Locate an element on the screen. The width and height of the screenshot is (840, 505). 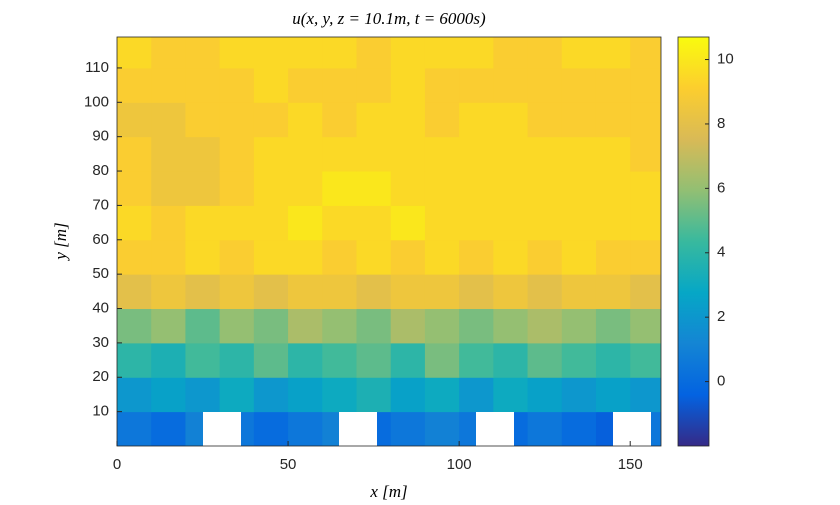
y-tick-label: 80 is located at coordinates (100, 170).